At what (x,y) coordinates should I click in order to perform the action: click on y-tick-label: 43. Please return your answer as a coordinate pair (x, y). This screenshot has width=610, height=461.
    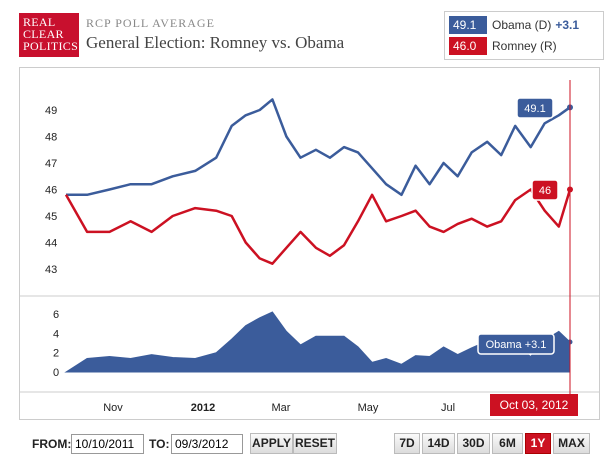
    Looking at the image, I should click on (51, 270).